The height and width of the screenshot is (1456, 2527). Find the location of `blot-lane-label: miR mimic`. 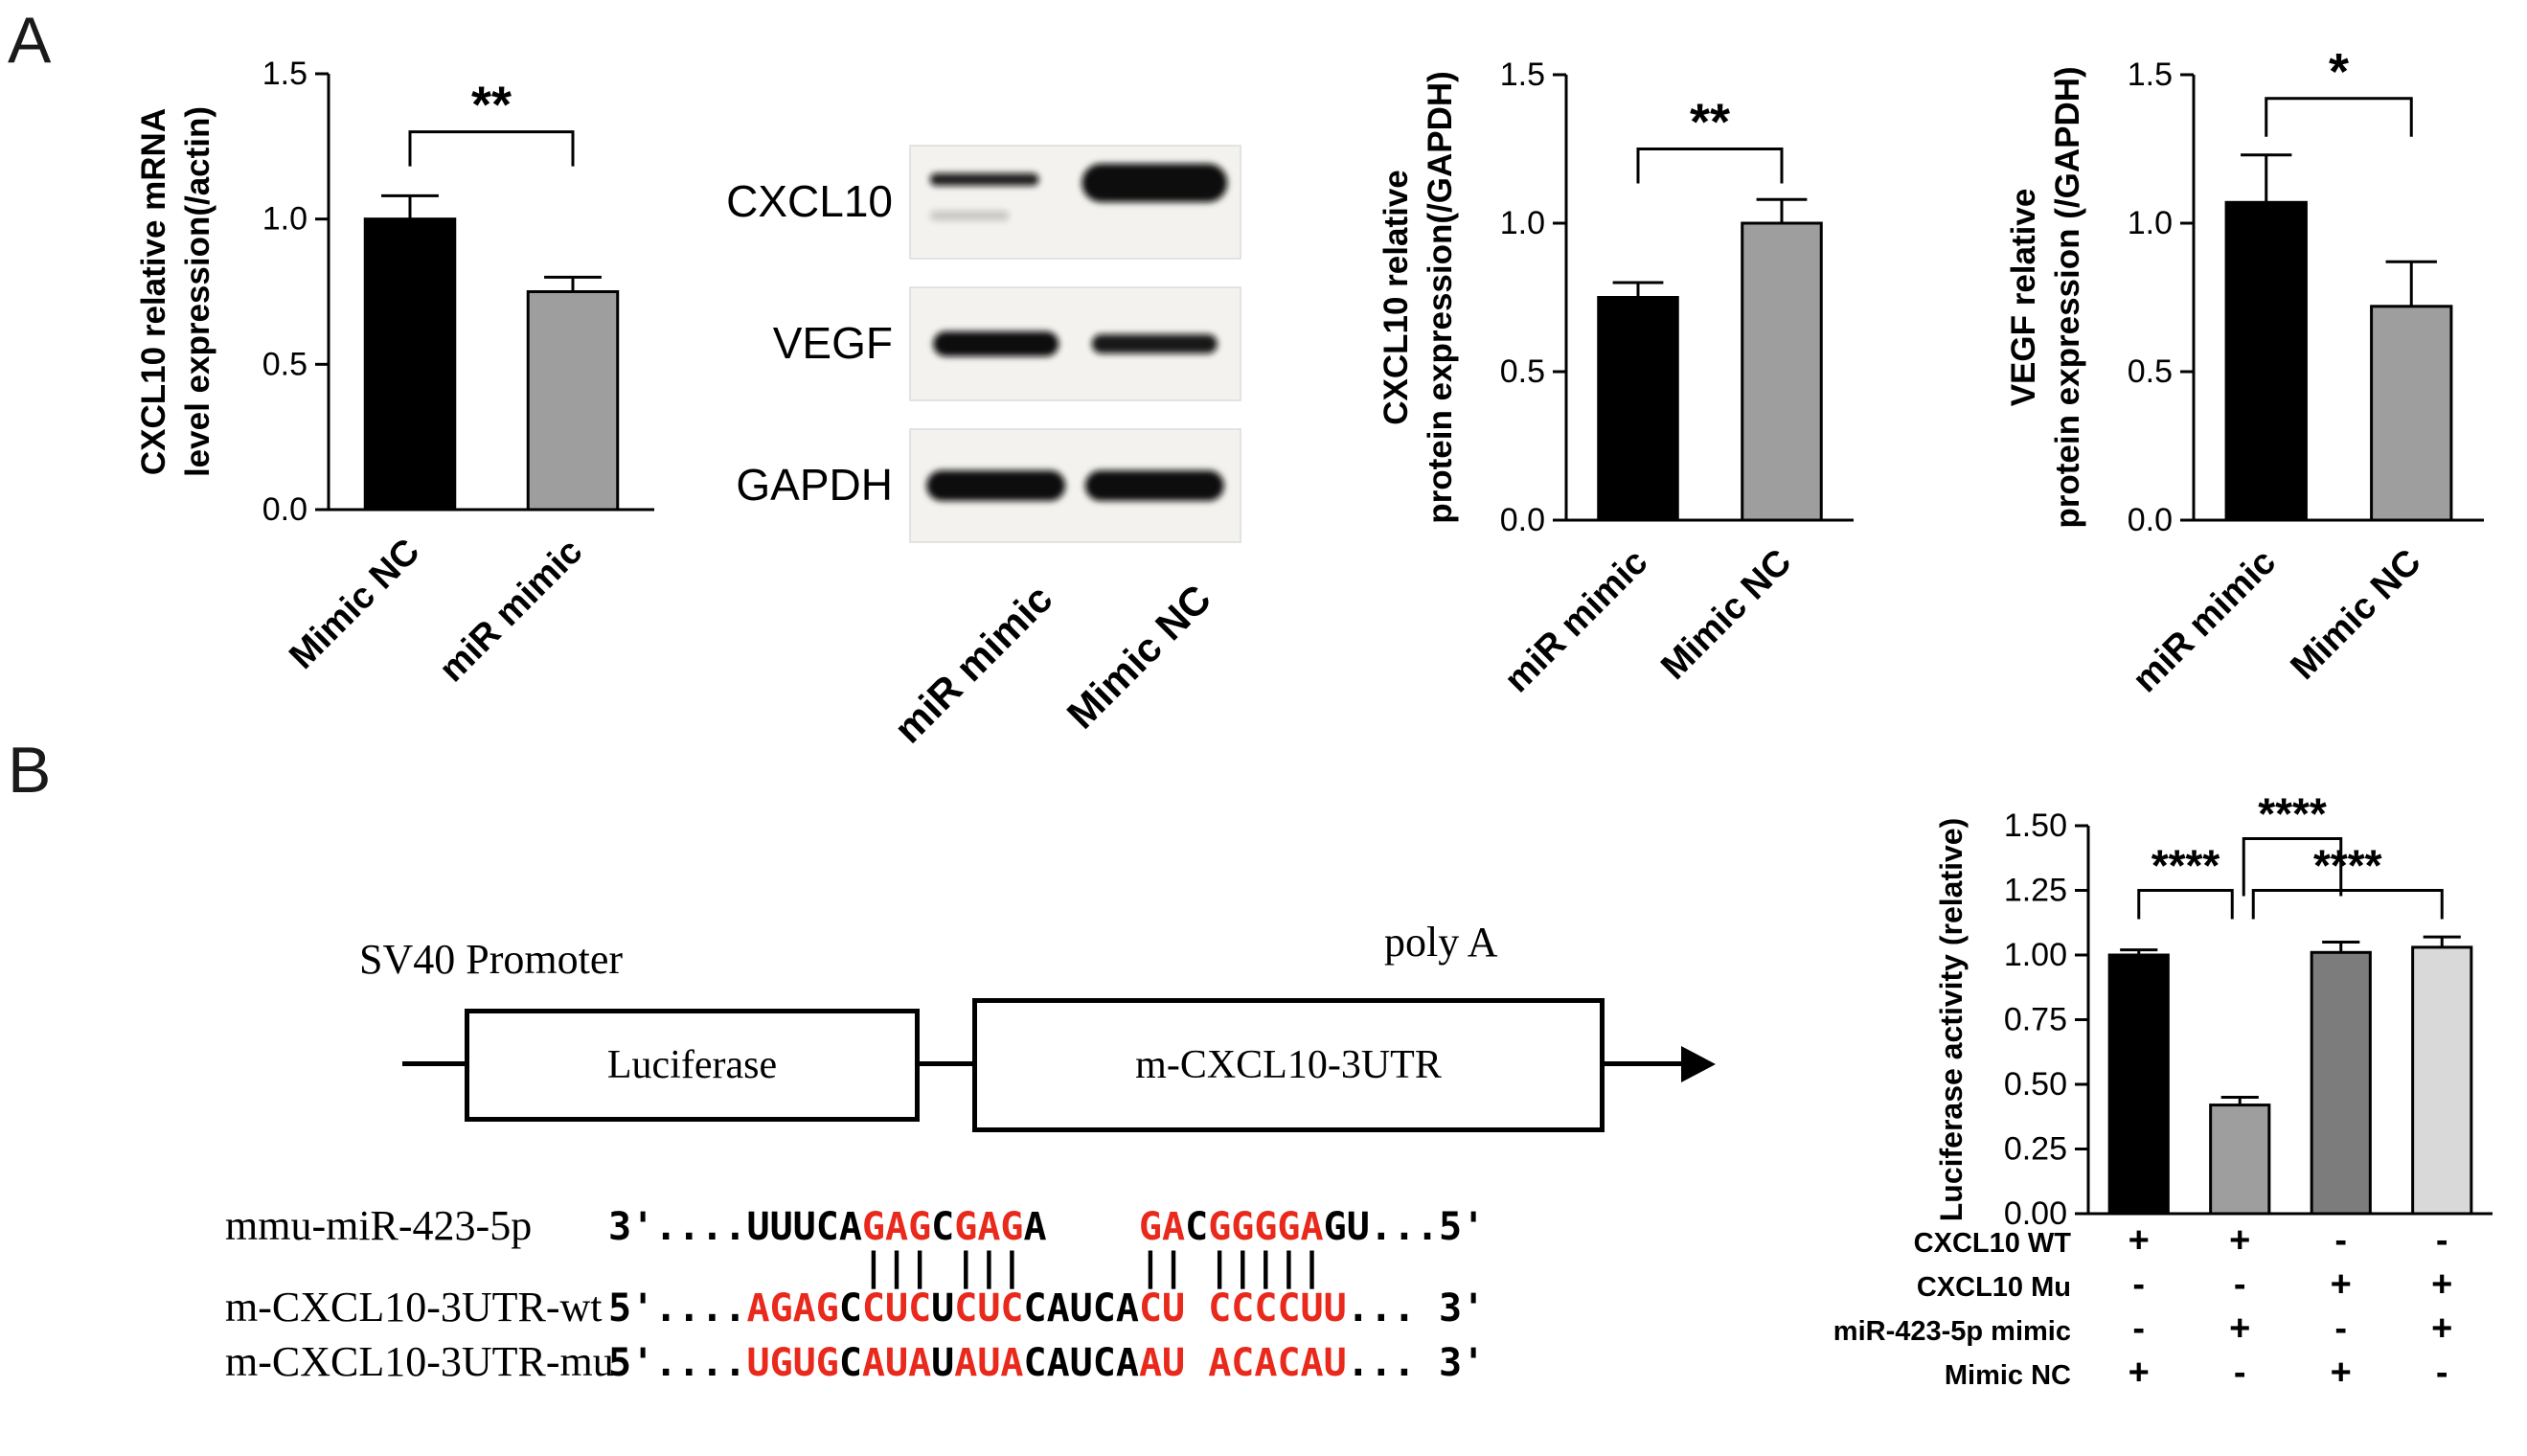

blot-lane-label: miR mimic is located at coordinates (972, 663).